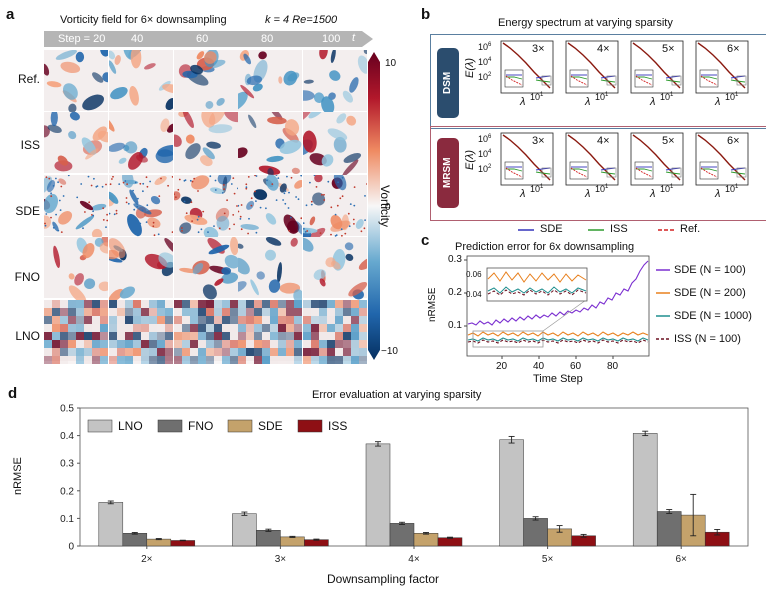  What do you see at coordinates (28, 79) in the screenshot?
I see `row-label-ref: Ref.` at bounding box center [28, 79].